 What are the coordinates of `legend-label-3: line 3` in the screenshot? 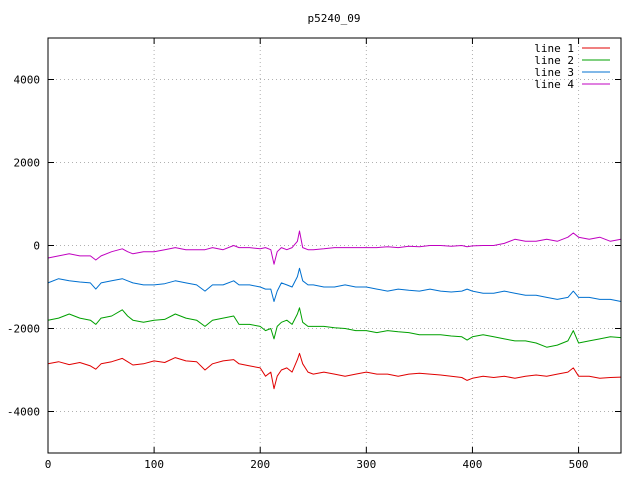 It's located at (554, 72).